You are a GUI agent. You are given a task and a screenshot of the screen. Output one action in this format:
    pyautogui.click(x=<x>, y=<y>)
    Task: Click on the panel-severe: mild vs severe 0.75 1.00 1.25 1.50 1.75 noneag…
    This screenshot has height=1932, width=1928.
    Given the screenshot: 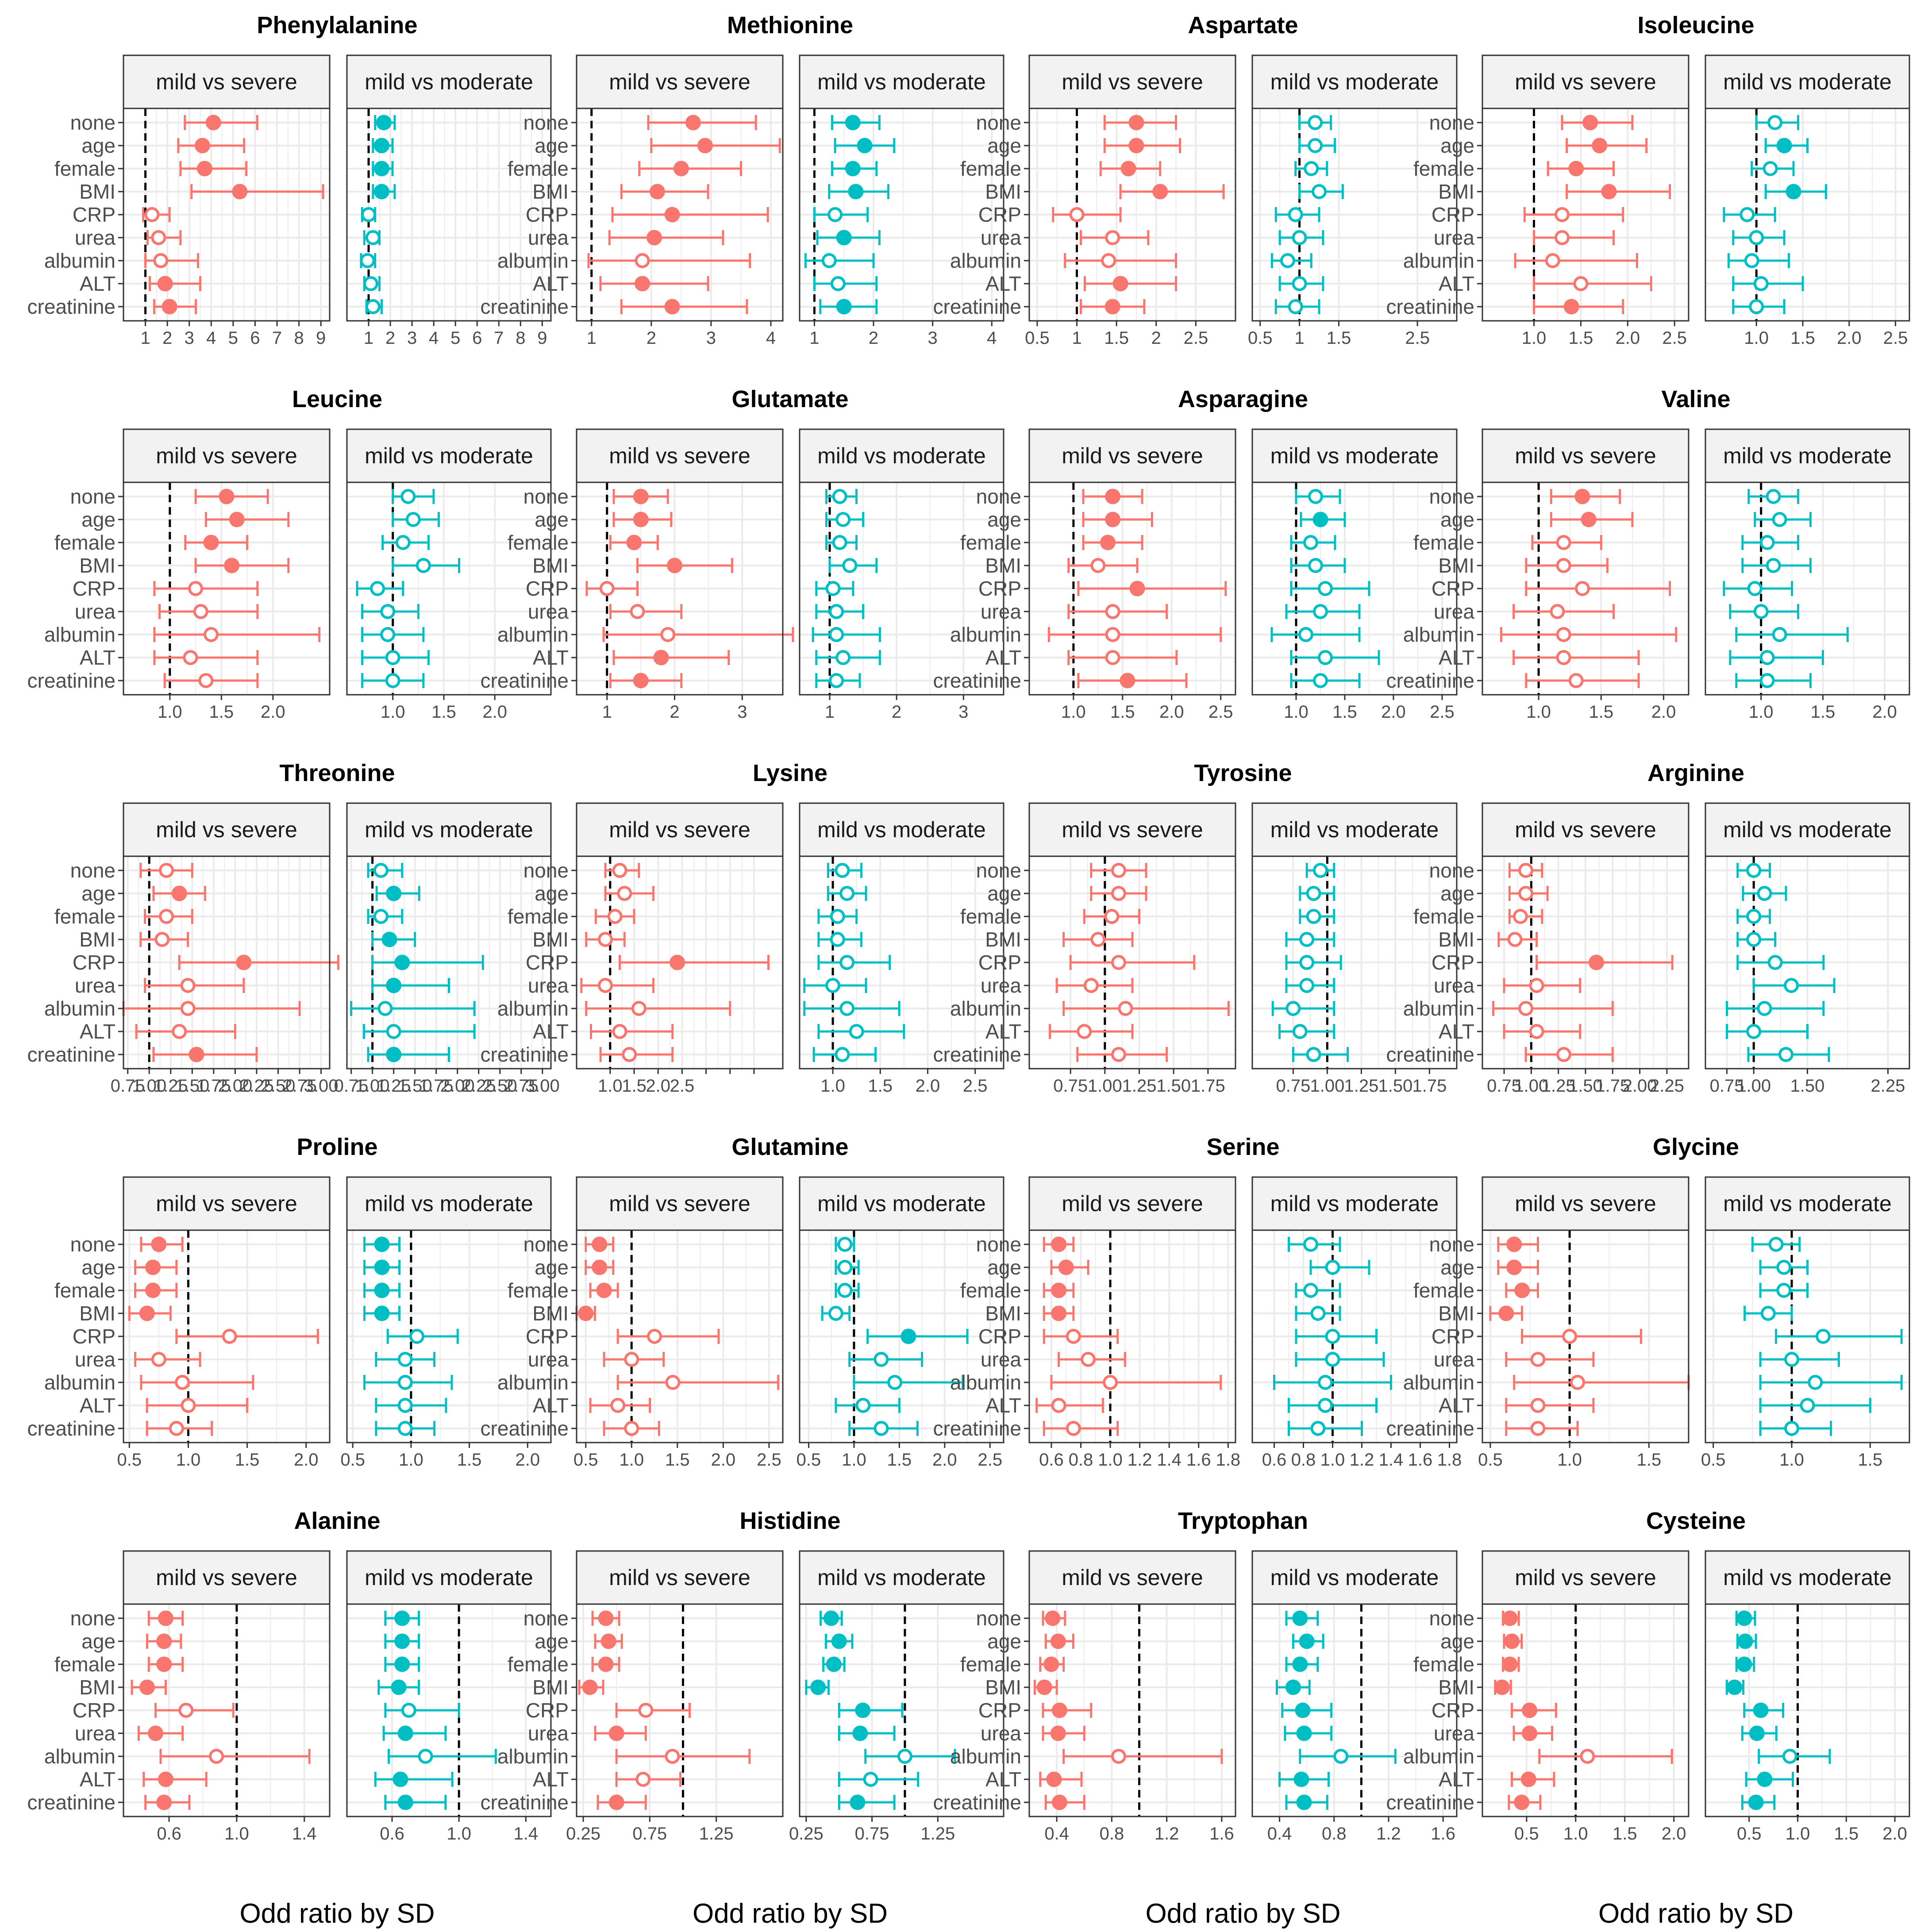 What is the action you would take?
    pyautogui.click(x=1084, y=949)
    